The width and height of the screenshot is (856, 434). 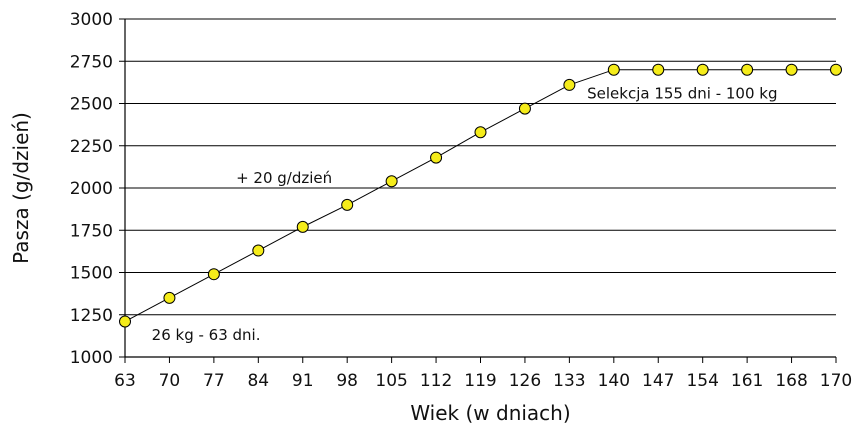 I want to click on annotation-0: 26 kg - 63 dni., so click(x=206, y=335).